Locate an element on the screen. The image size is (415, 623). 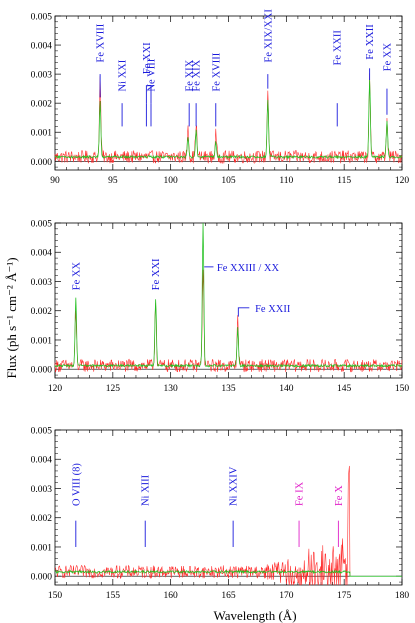
line-id-label: Fe IX is located at coordinates (300, 493).